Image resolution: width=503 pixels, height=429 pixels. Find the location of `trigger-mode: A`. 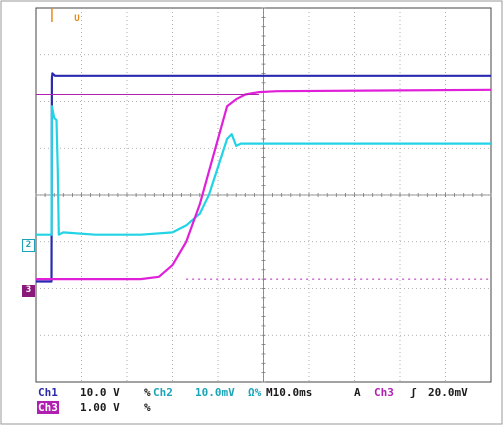

trigger-mode: A is located at coordinates (357, 392).